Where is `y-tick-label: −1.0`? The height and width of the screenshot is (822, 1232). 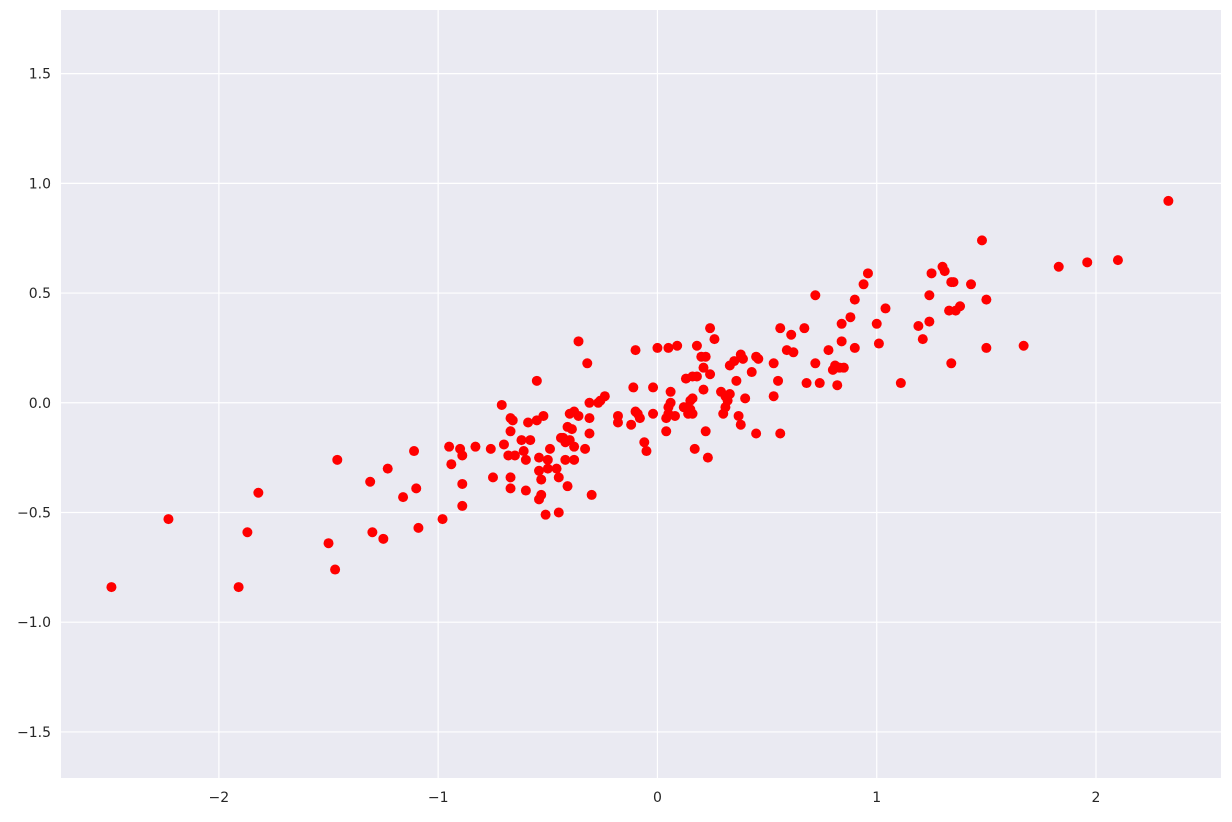 y-tick-label: −1.0 is located at coordinates (34, 623).